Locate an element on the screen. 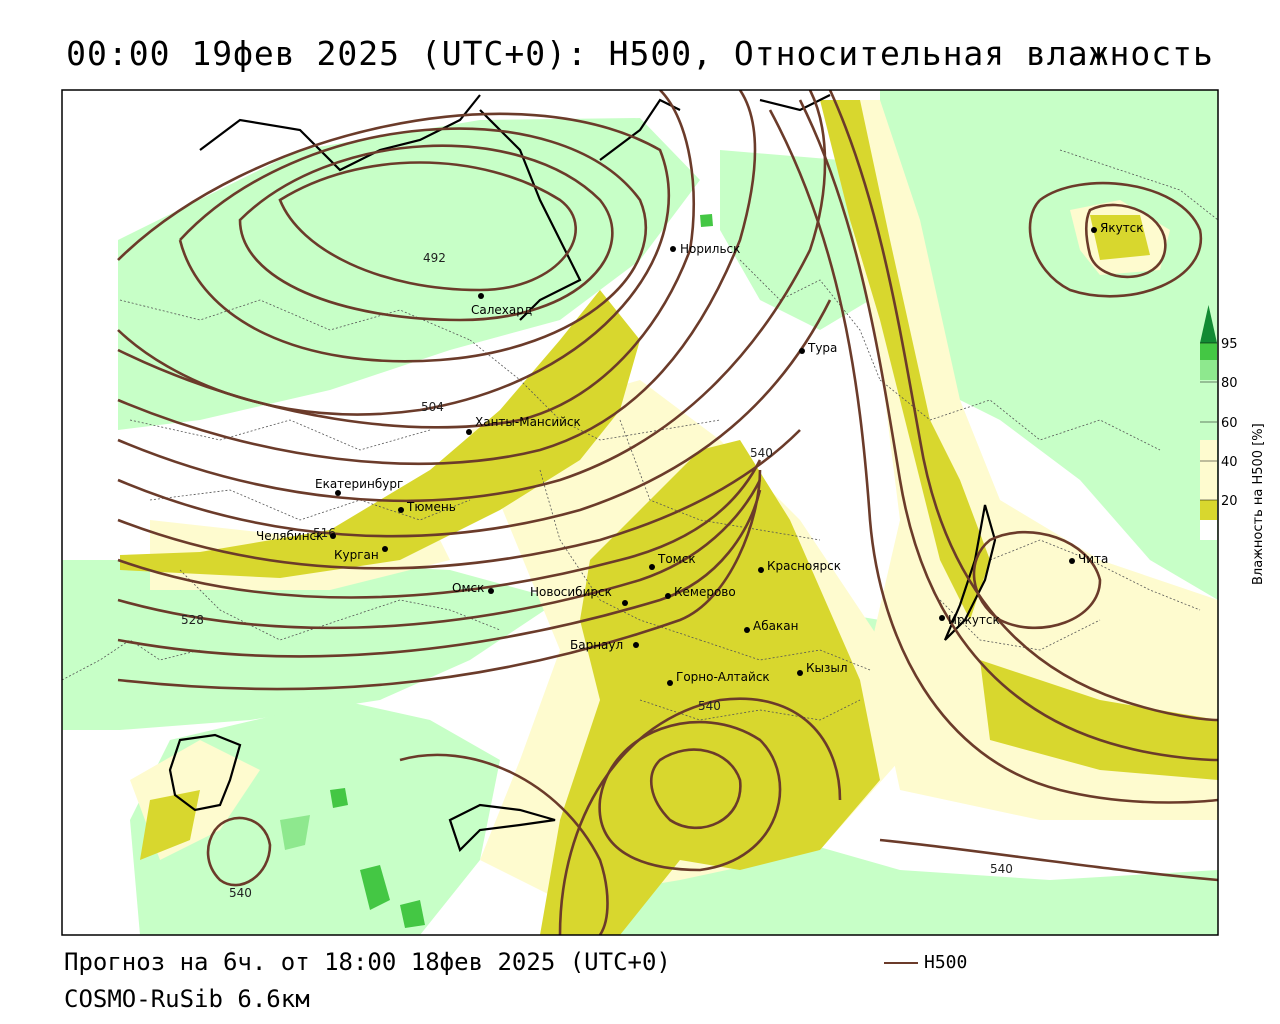  city-label: Новосибирск is located at coordinates (571, 592).